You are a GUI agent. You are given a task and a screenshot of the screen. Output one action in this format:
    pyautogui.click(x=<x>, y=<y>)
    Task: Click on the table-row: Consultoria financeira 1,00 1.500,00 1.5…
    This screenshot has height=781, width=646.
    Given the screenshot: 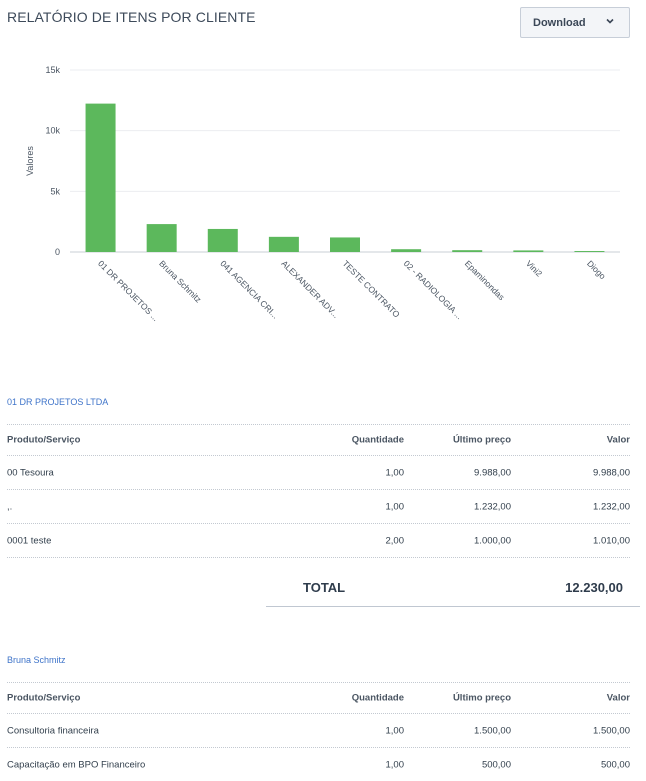 What is the action you would take?
    pyautogui.click(x=318, y=730)
    